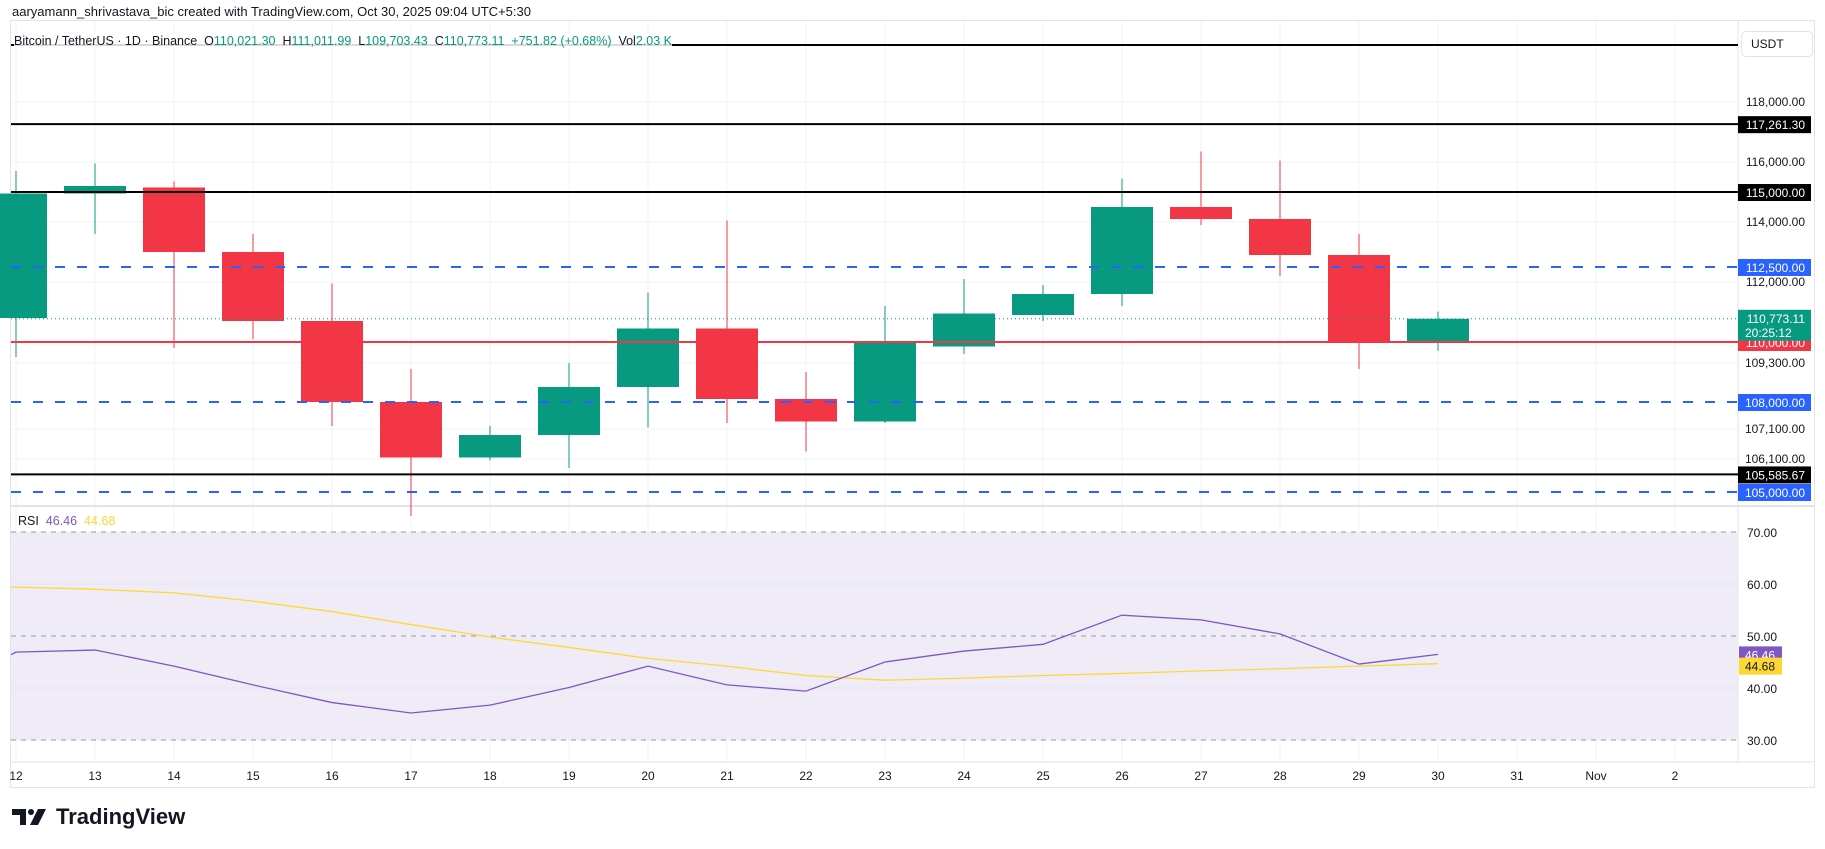 The width and height of the screenshot is (1825, 849). Describe the element at coordinates (16, 776) in the screenshot. I see `time-axis-label: 12` at that location.